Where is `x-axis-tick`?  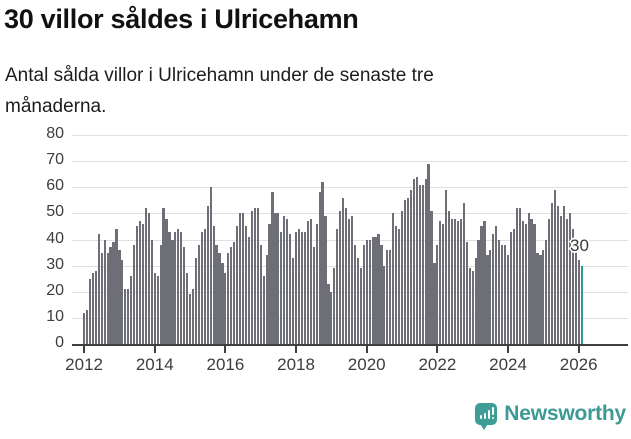
x-axis-tick is located at coordinates (225, 349).